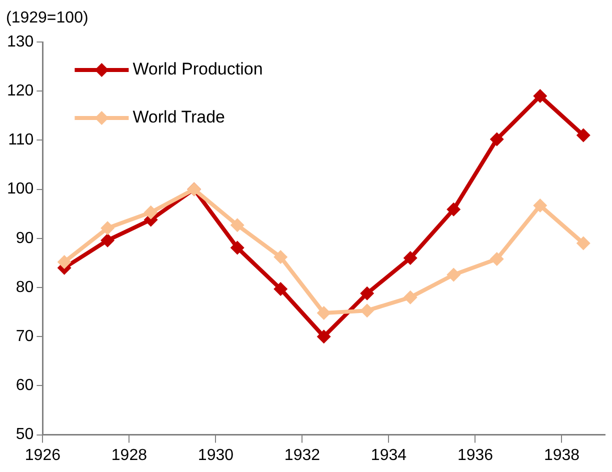 The image size is (612, 472). What do you see at coordinates (42, 455) in the screenshot?
I see `x-tick-label: 1926` at bounding box center [42, 455].